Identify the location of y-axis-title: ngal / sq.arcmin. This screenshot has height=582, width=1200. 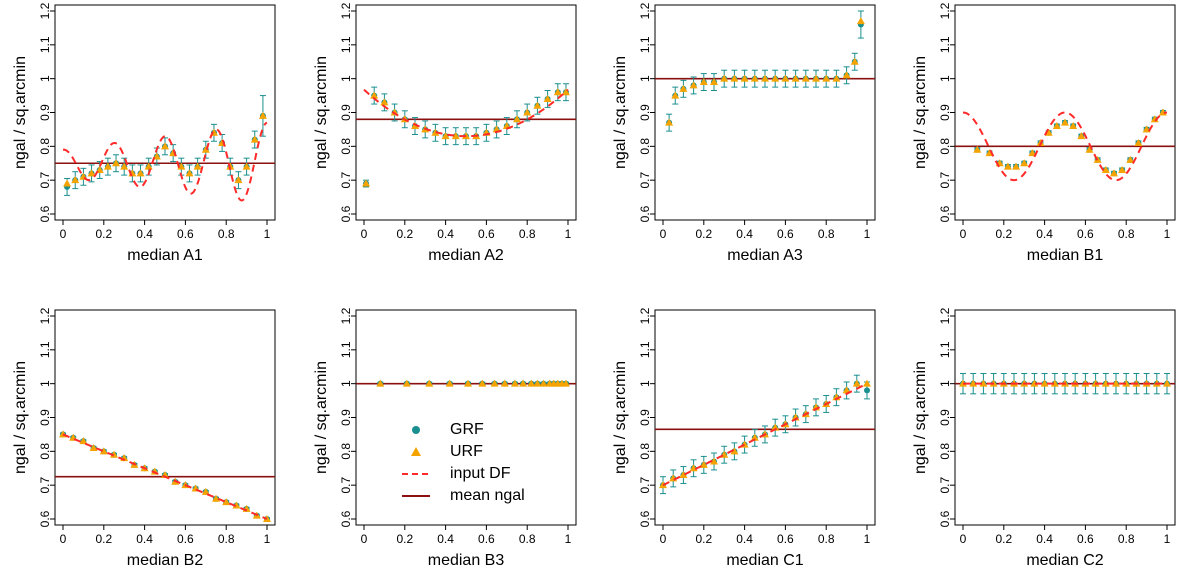
(321, 112).